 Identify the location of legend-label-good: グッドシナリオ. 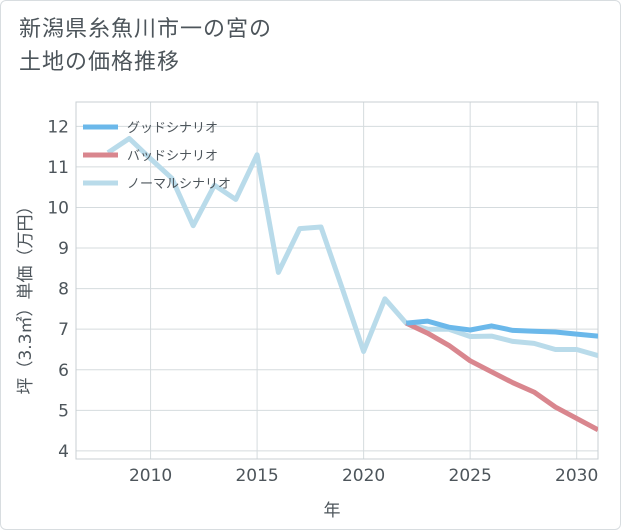
(172, 128).